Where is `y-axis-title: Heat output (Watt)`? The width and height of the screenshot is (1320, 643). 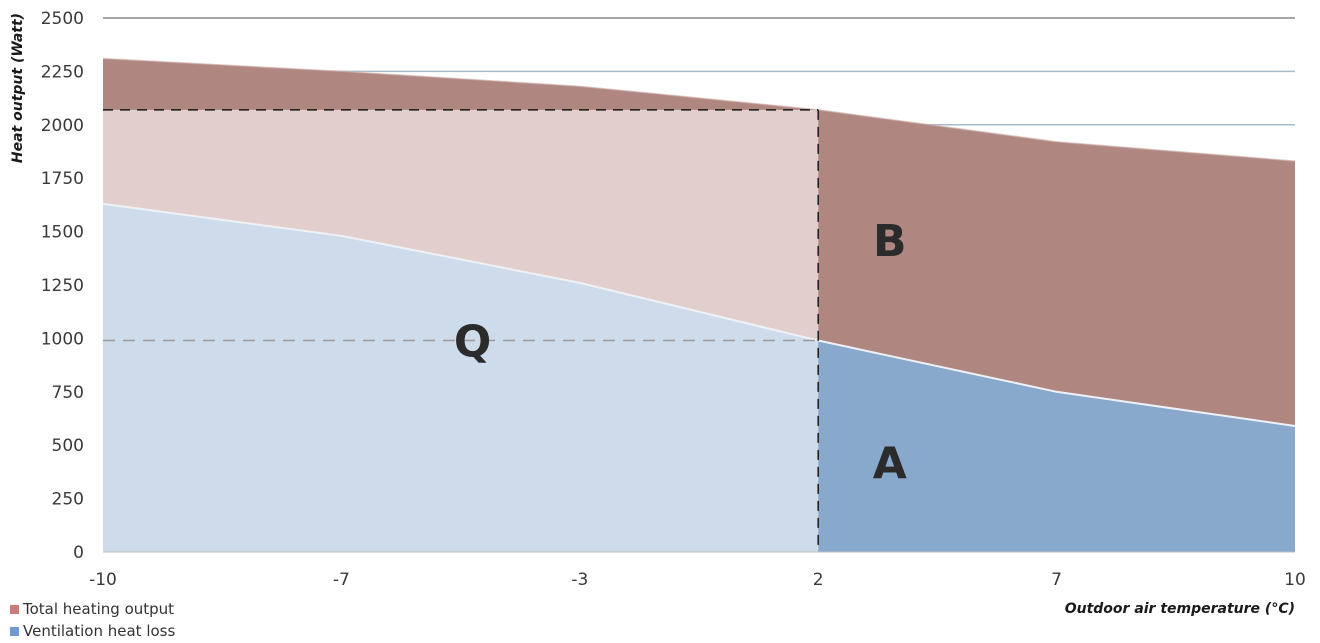
y-axis-title: Heat output (Watt) is located at coordinates (18, 88).